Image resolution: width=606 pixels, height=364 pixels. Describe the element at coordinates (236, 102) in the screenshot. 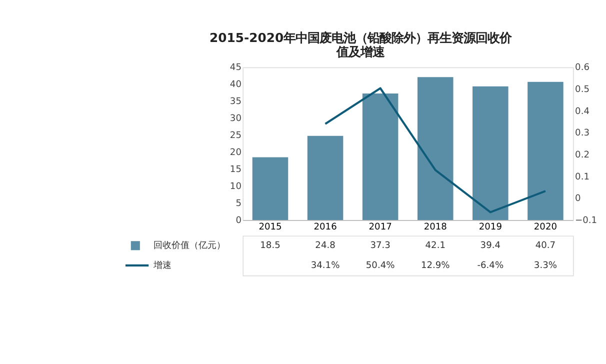

I see `y-tick-label: 35` at that location.